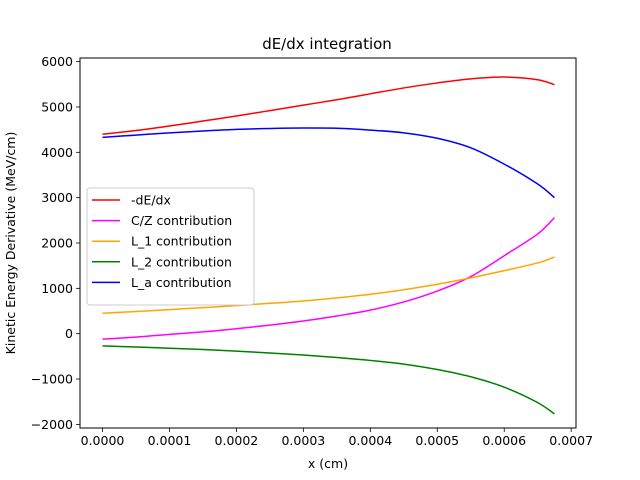  I want to click on x-tick-label: 0.0003, so click(303, 440).